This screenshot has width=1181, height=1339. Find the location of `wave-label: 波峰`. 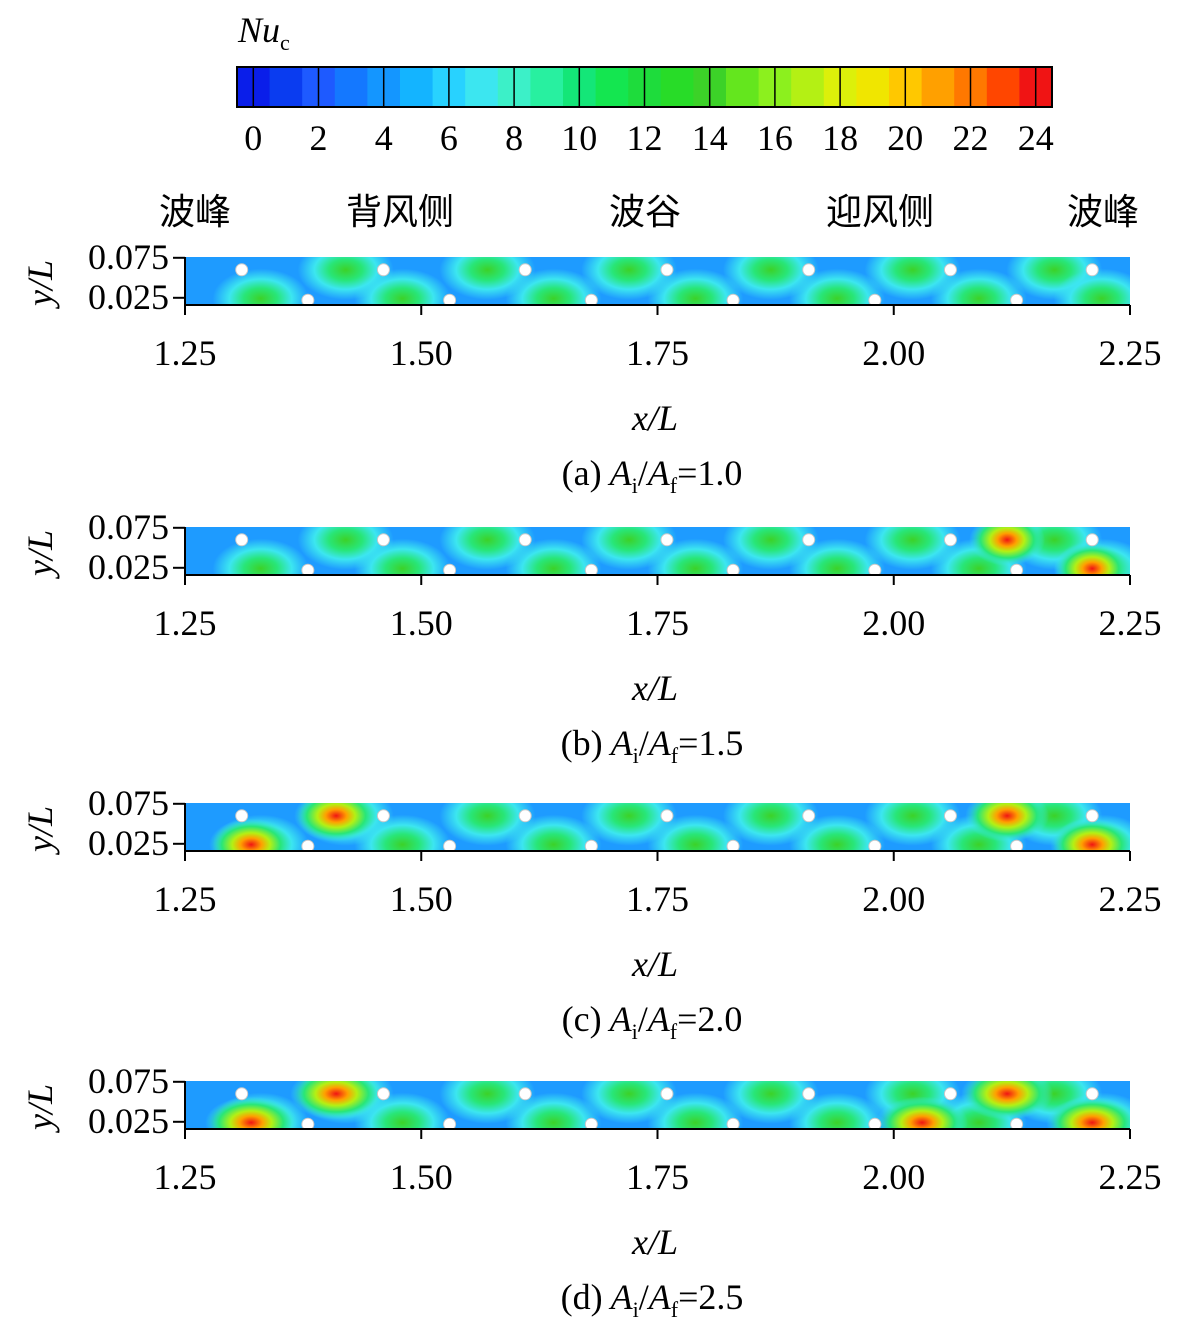

wave-label: 波峰 is located at coordinates (1103, 212).